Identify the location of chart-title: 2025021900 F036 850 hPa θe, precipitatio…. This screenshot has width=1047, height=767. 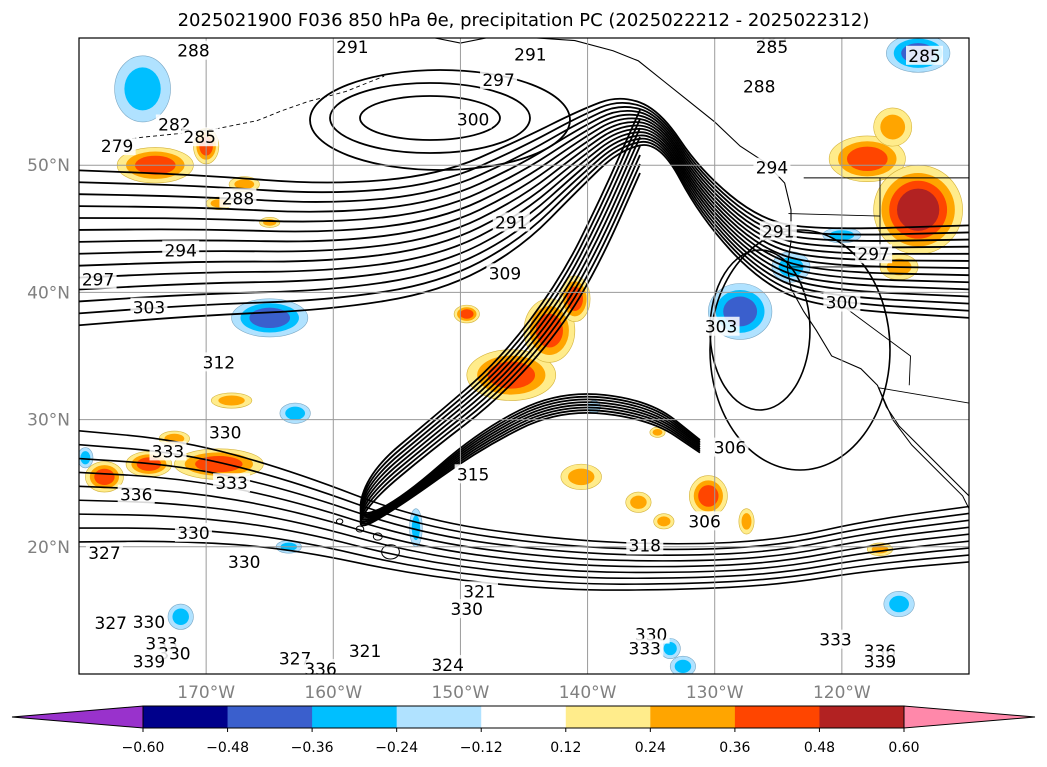
(523, 20).